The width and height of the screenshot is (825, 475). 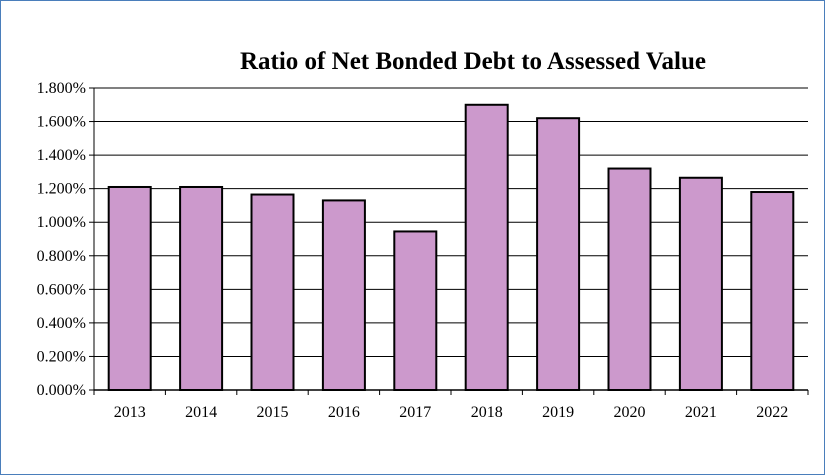 I want to click on x-tick-label: 2018, so click(x=487, y=412).